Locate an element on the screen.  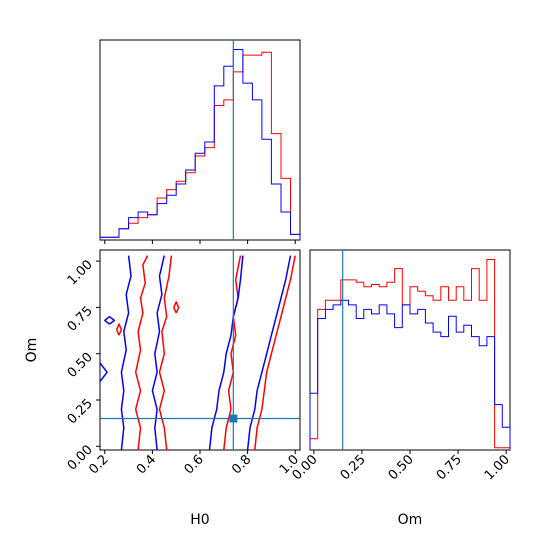
y-axis-label-om: Om is located at coordinates (32, 350).